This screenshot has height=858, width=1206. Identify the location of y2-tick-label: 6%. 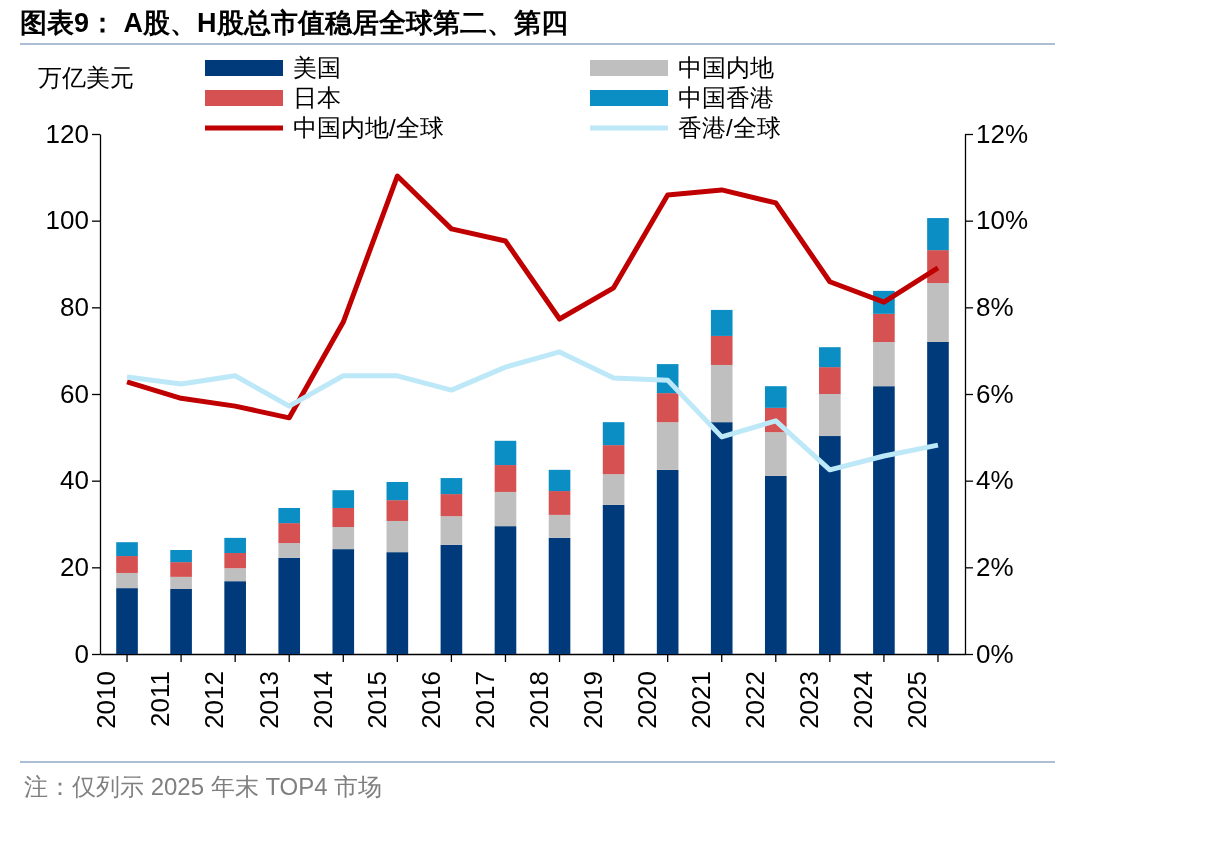
(995, 393).